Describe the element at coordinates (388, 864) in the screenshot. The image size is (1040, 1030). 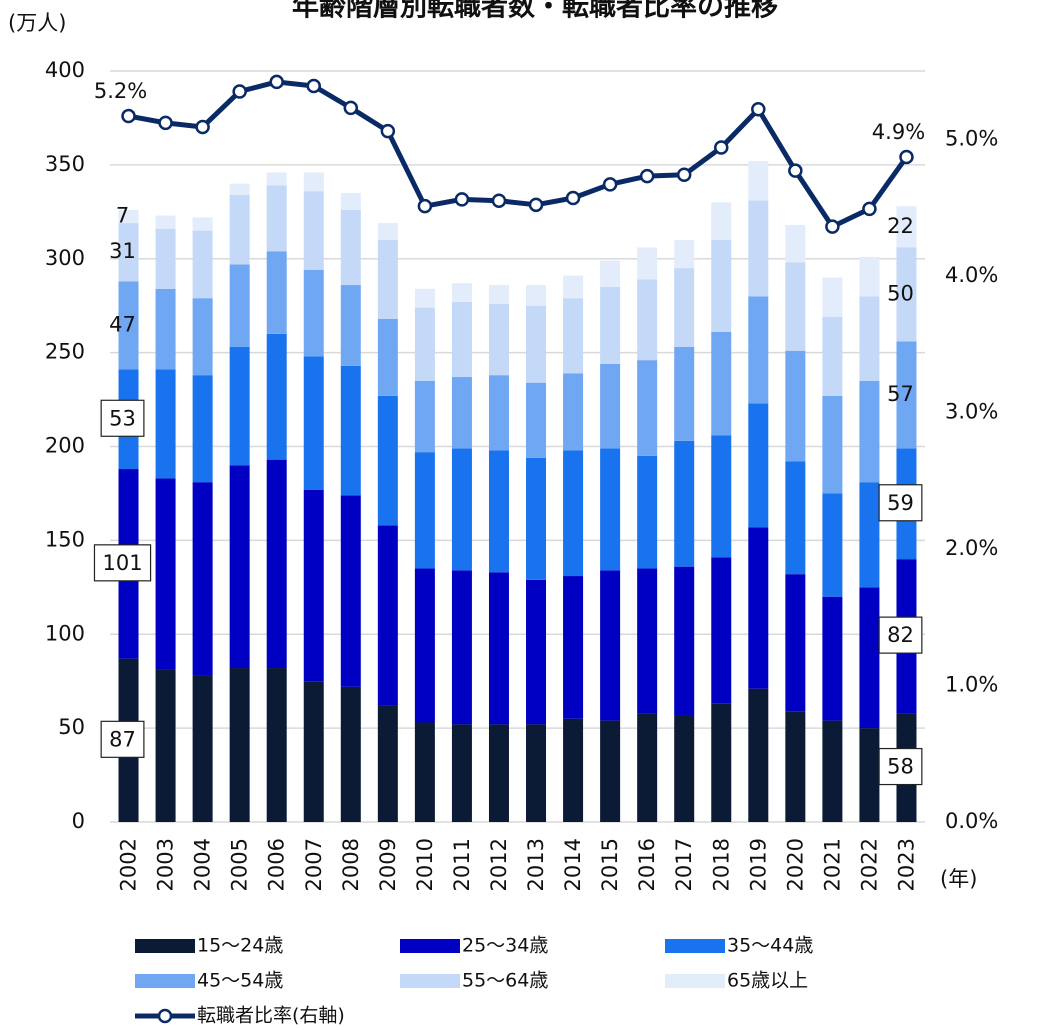
I see `x-tick-label: 2009` at that location.